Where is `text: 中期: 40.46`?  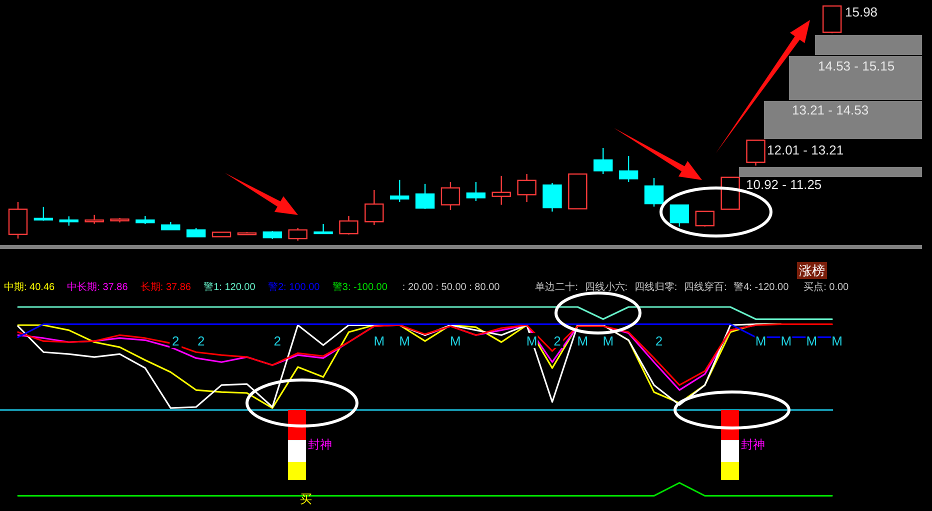 text: 中期: 40.46 is located at coordinates (30, 287).